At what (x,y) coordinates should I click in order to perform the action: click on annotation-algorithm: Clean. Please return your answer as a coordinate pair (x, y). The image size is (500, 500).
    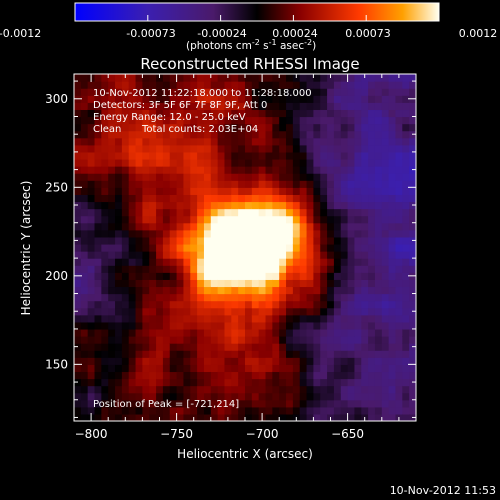
    Looking at the image, I should click on (107, 129).